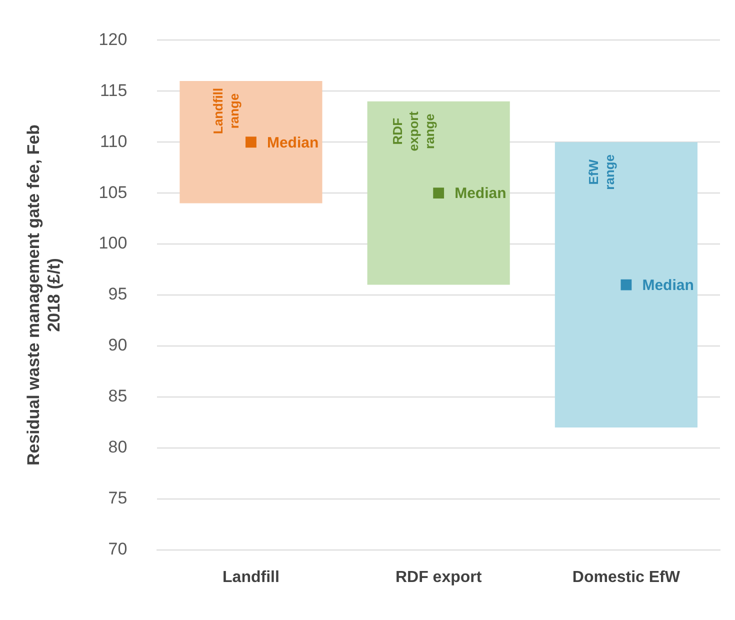 Image resolution: width=735 pixels, height=620 pixels. I want to click on y-tick-label: 110, so click(114, 141).